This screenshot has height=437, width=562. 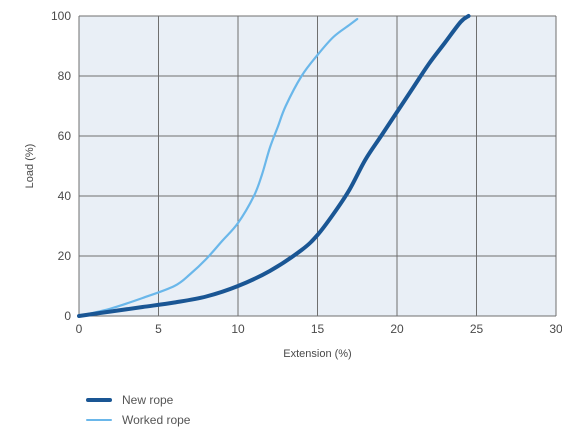 I want to click on y-axis-ticks: 0 20 40 60 80 100, so click(x=61, y=166).